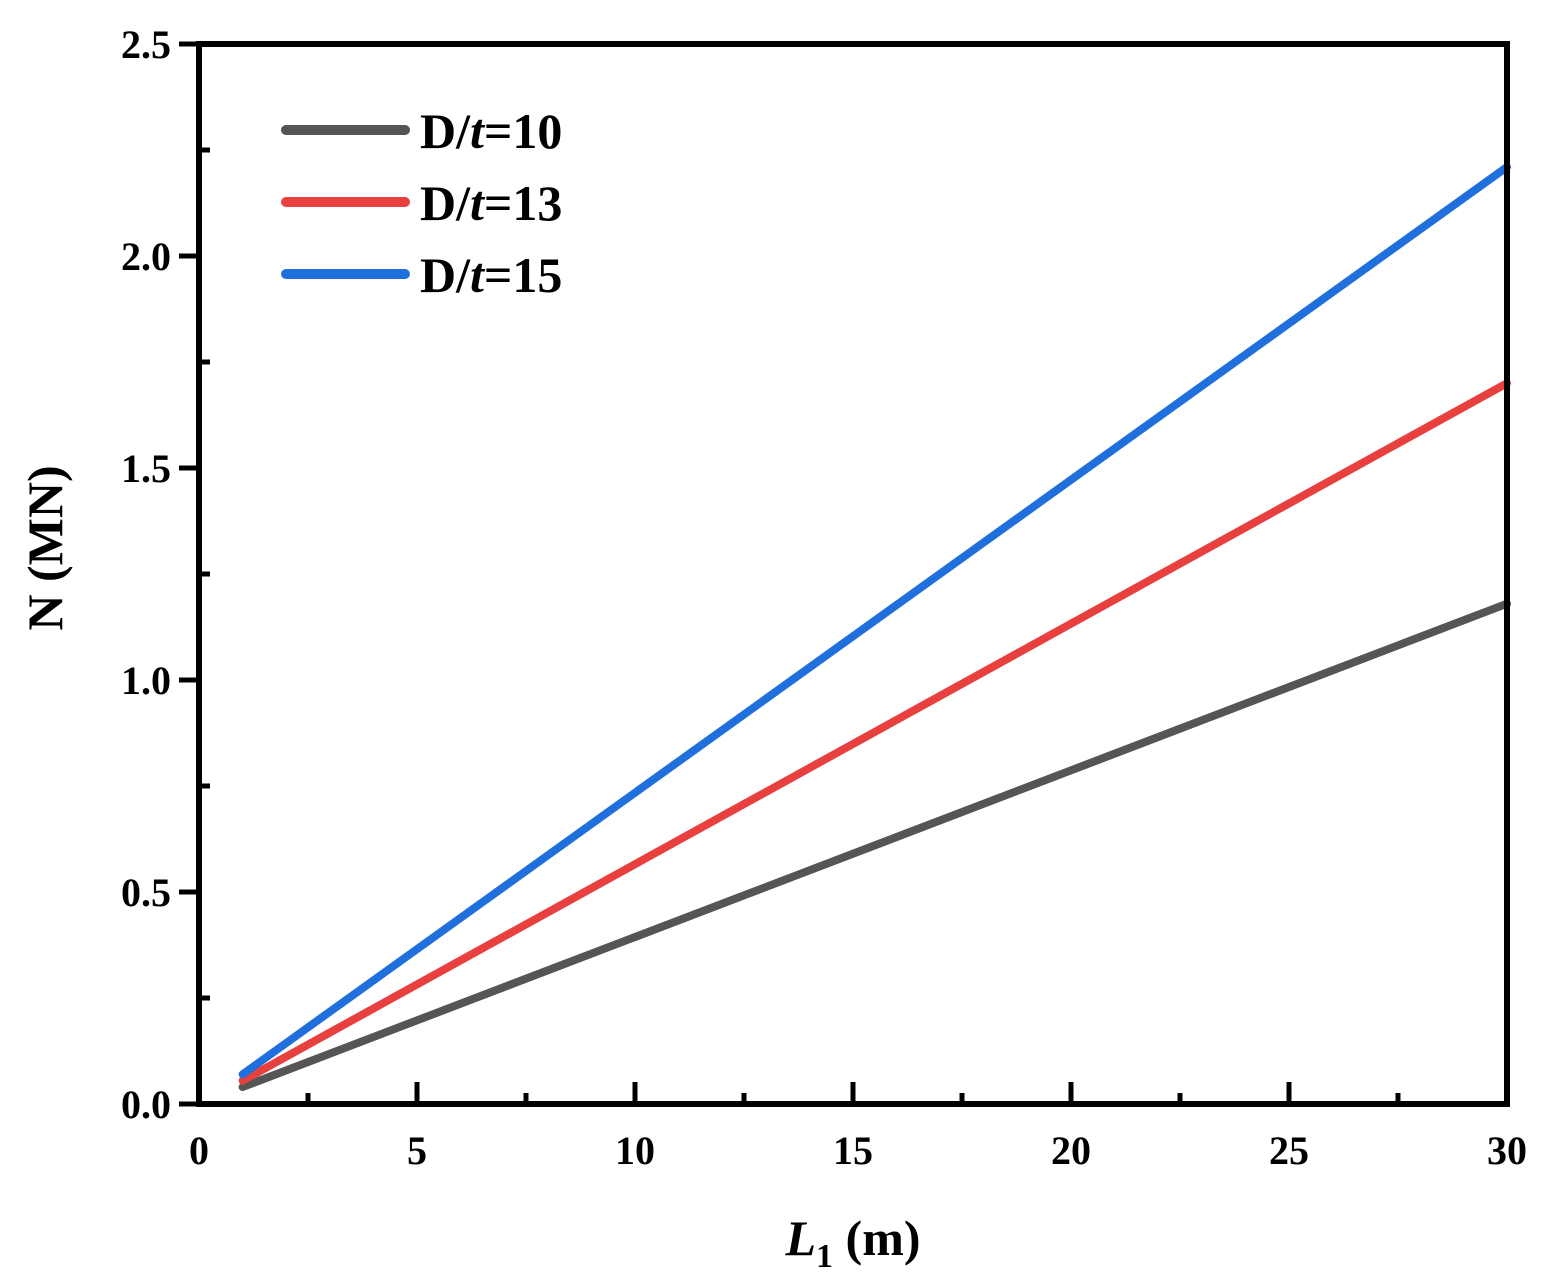 The height and width of the screenshot is (1287, 1563). I want to click on x-axis-title: L1 (m), so click(853, 1242).